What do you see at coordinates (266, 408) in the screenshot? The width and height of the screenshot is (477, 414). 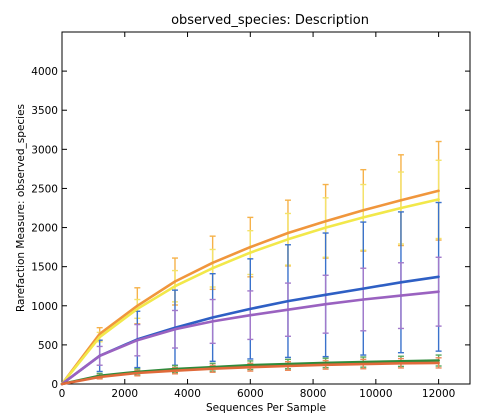 I see `x-axis-label: Sequences Per Sample` at bounding box center [266, 408].